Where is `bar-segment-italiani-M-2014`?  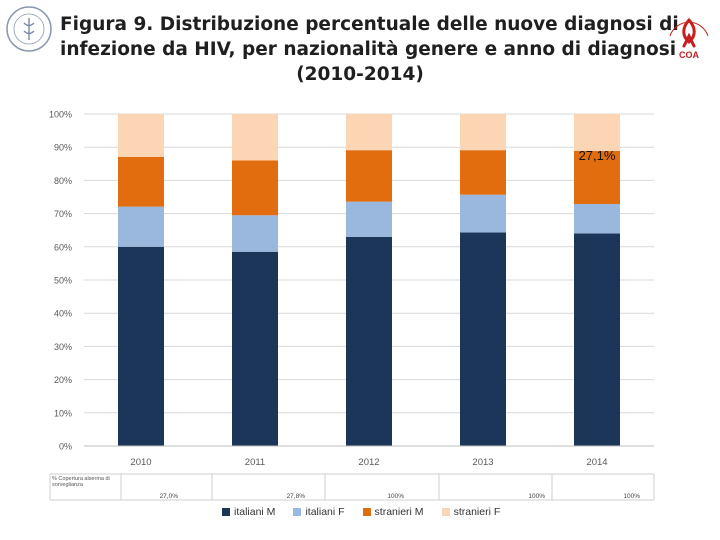
bar-segment-italiani-M-2014 is located at coordinates (597, 339).